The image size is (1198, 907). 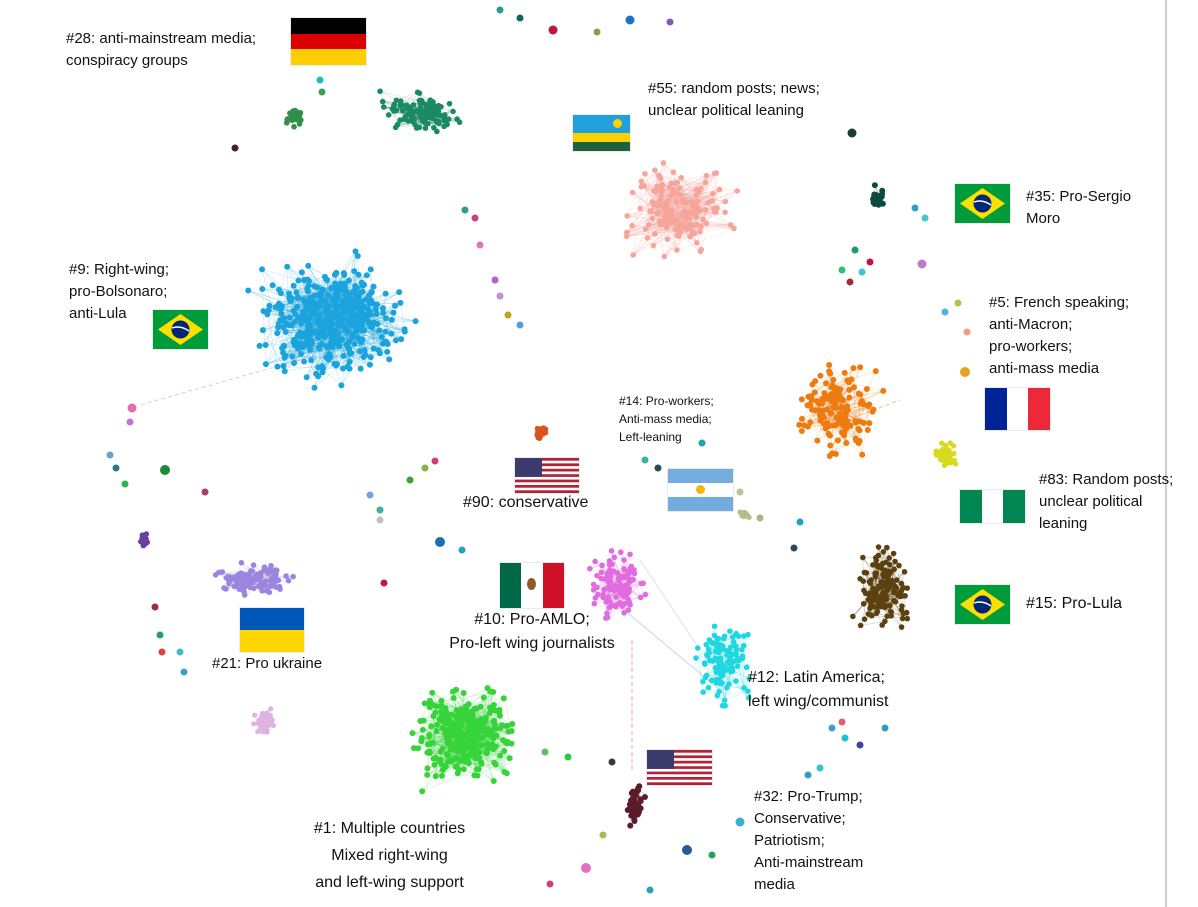 What do you see at coordinates (332, 319) in the screenshot?
I see `cluster-9-nodes` at bounding box center [332, 319].